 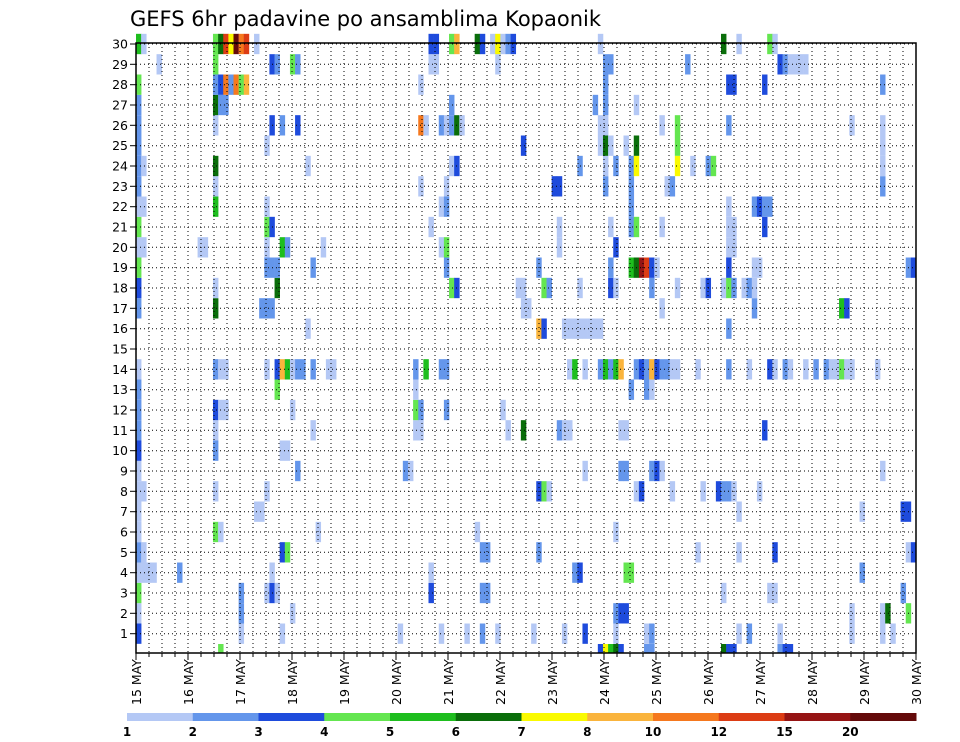 What do you see at coordinates (124, 633) in the screenshot?
I see `y-tick-label: 1` at bounding box center [124, 633].